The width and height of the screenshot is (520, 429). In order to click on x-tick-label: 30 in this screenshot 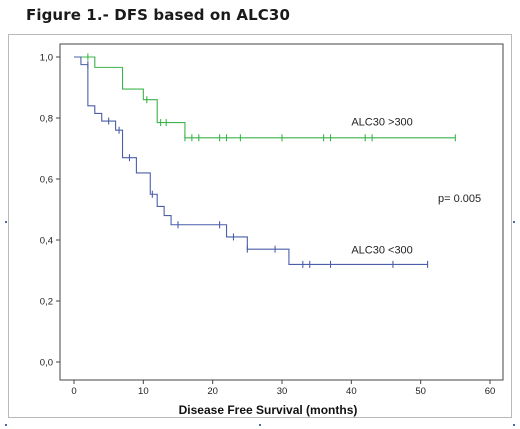, I will do `click(282, 391)`.